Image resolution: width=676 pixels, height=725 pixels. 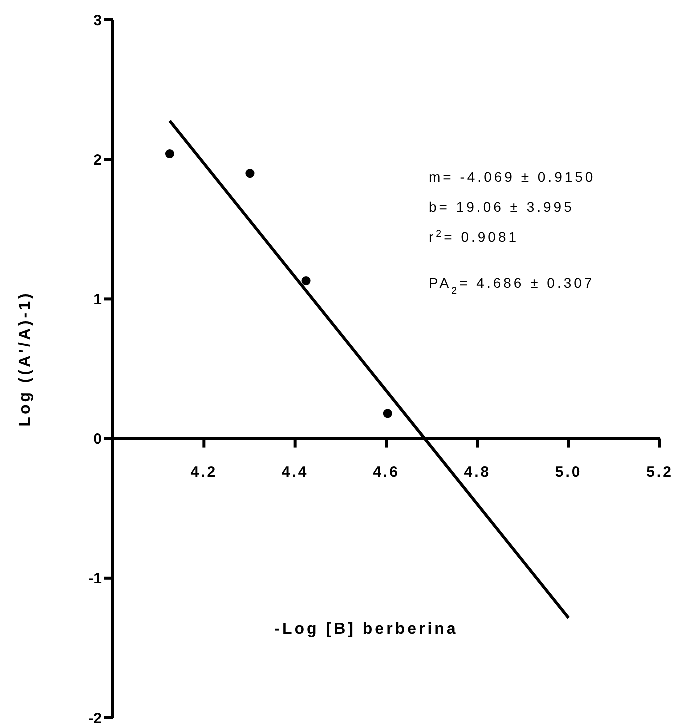 What do you see at coordinates (568, 472) in the screenshot?
I see `x-tick-label: 5.0` at bounding box center [568, 472].